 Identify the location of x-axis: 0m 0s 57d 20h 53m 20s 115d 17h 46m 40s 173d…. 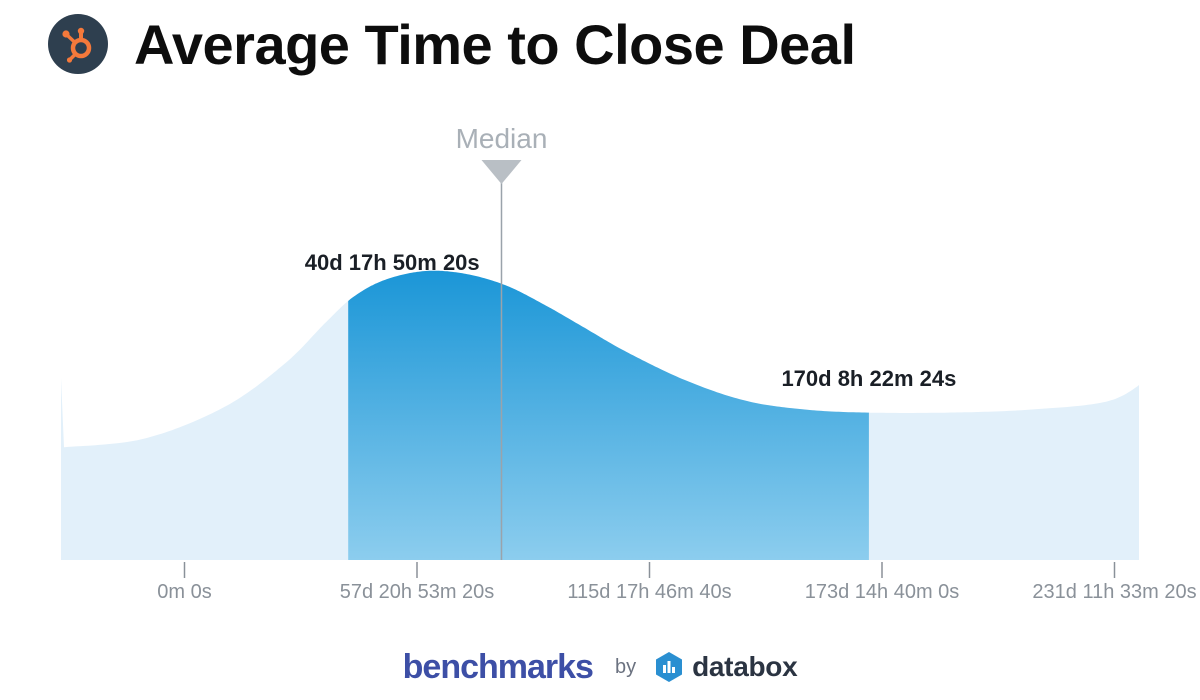
(677, 582).